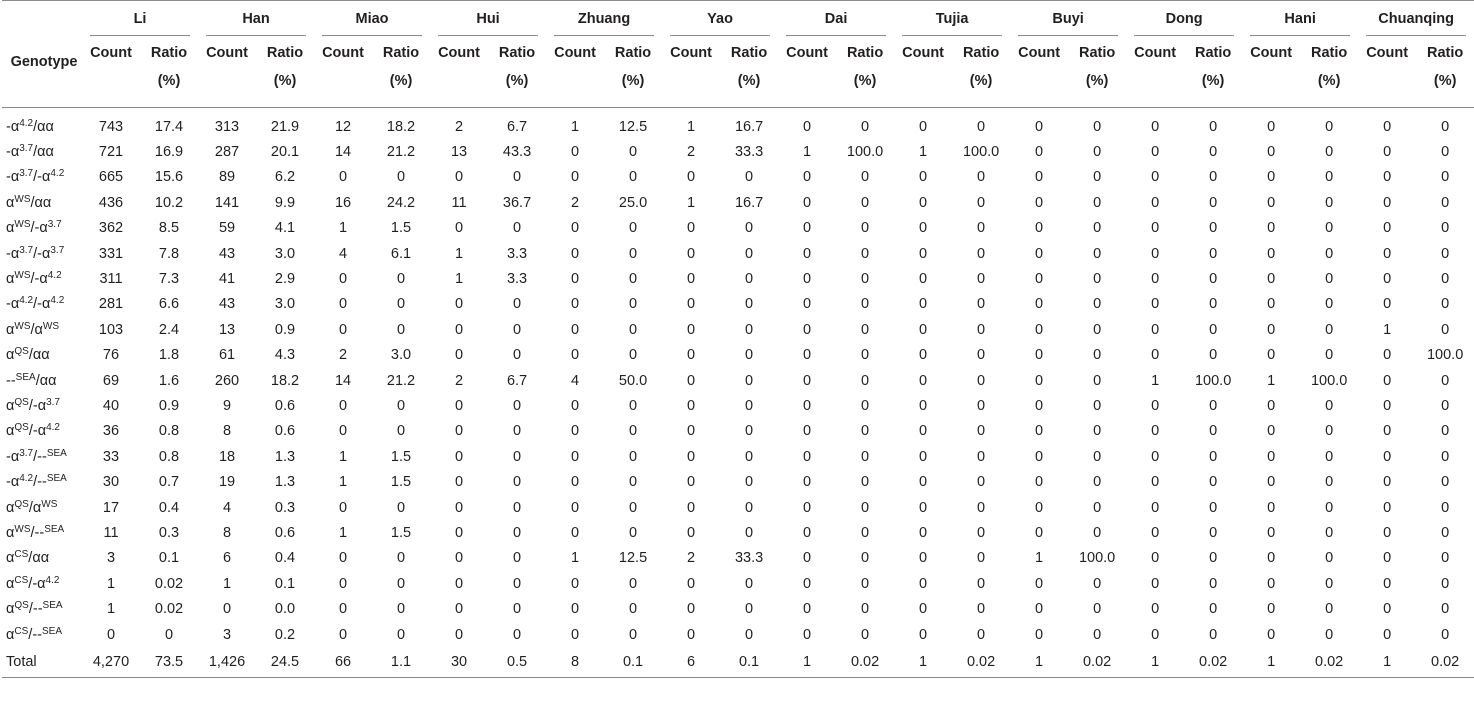  I want to click on ratio-cell: 24.2, so click(401, 202).